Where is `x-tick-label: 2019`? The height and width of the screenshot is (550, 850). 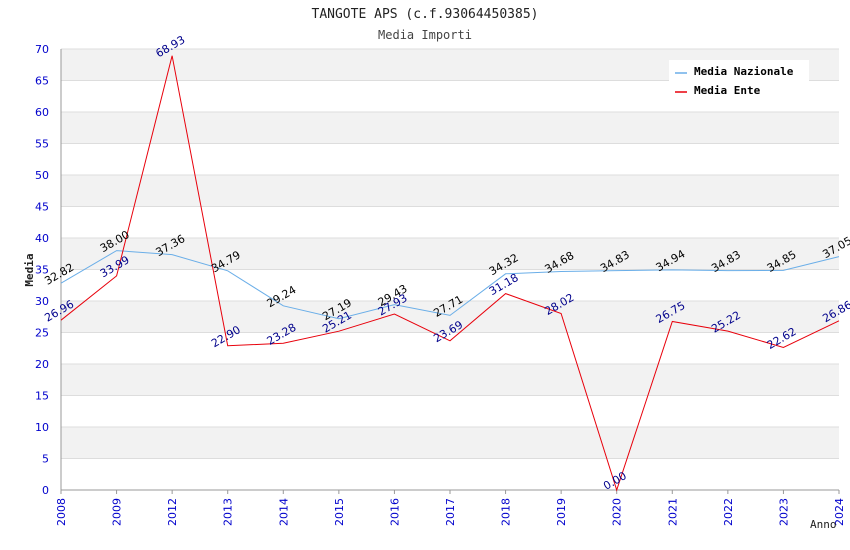 x-tick-label: 2019 is located at coordinates (561, 512).